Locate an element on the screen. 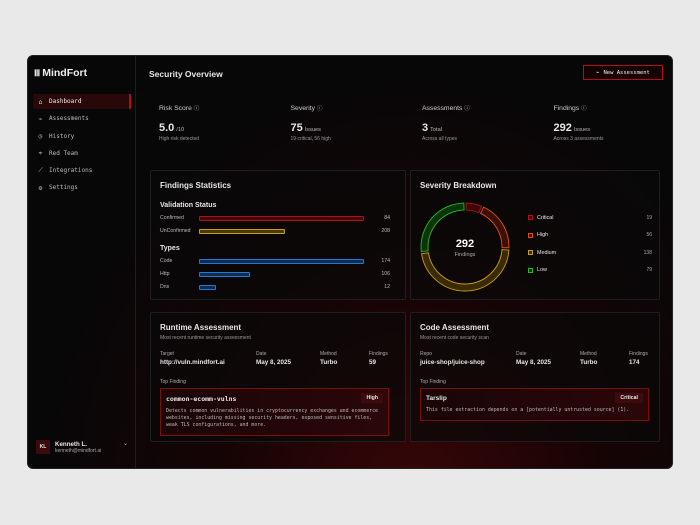 This screenshot has height=525, width=700. meta-value: Turbo is located at coordinates (589, 362).